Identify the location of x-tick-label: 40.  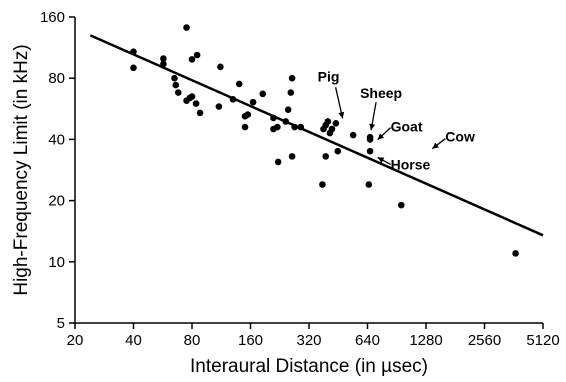
(133, 340).